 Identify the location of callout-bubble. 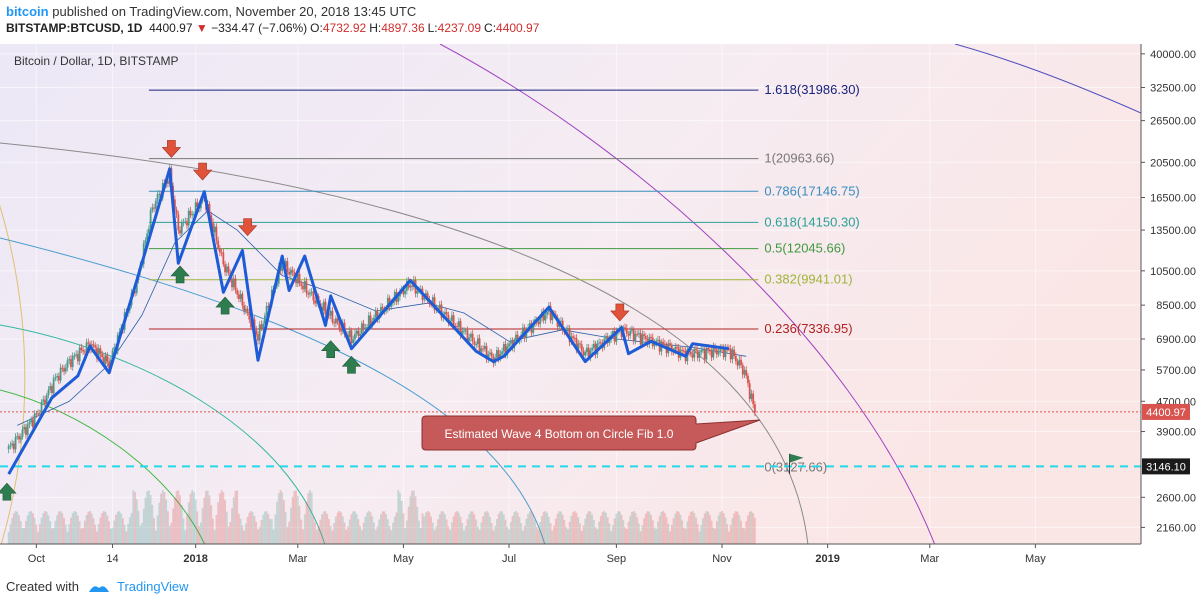
(591, 433).